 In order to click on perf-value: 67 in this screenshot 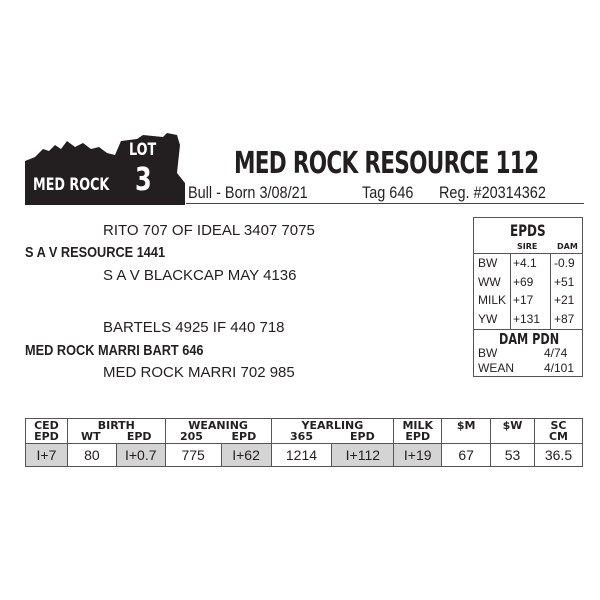, I will do `click(466, 455)`.